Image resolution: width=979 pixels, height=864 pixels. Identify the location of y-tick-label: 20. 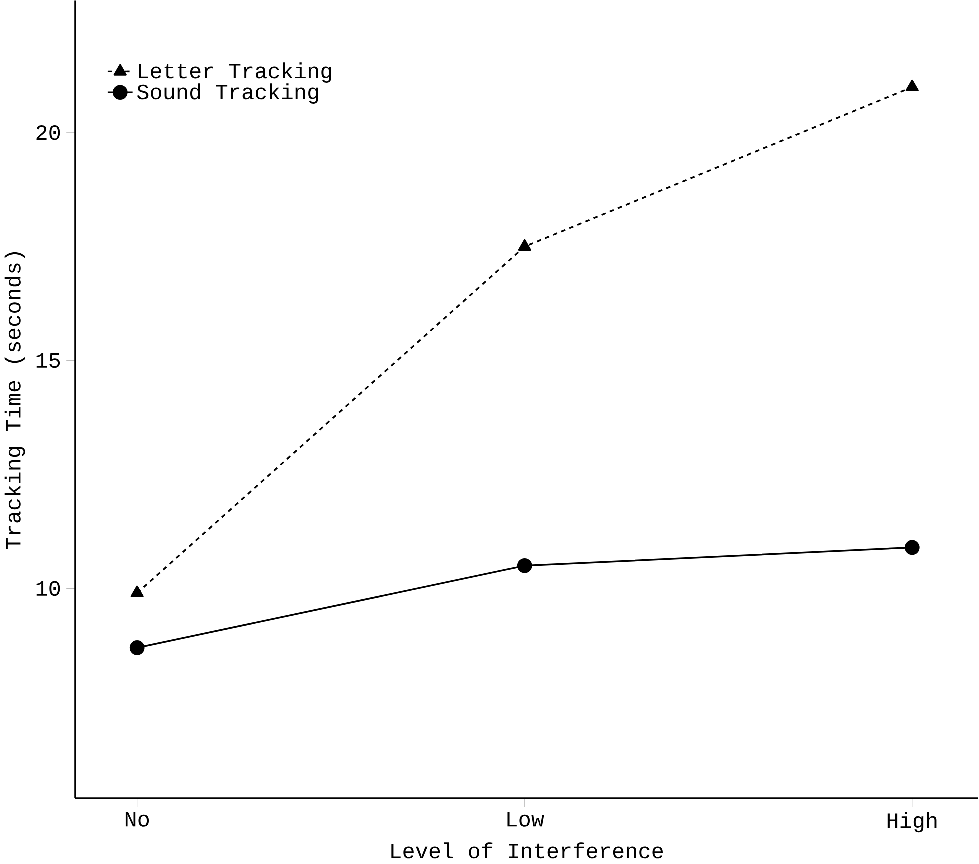
(48, 133).